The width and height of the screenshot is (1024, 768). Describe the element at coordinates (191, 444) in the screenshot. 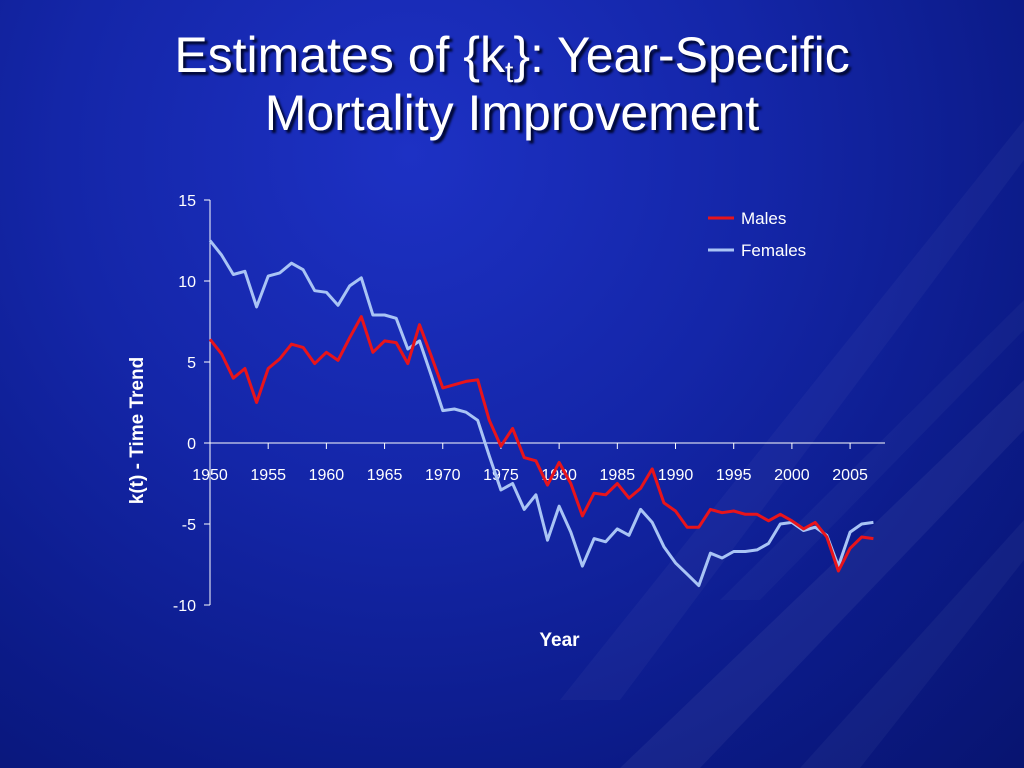

I see `y-tick-label: 0` at that location.